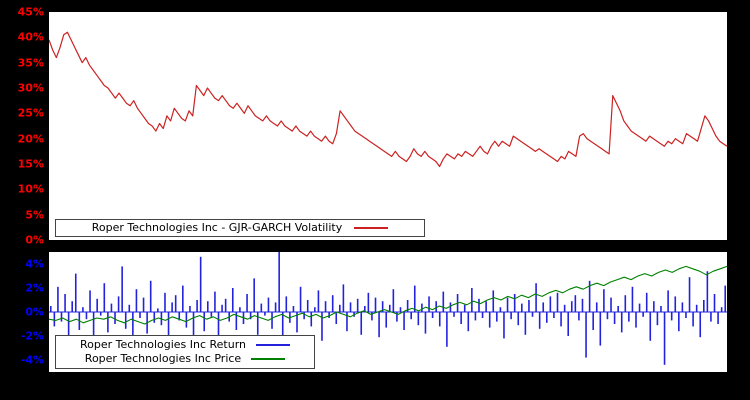  I want to click on y-tick-label: 10%, so click(30, 189).